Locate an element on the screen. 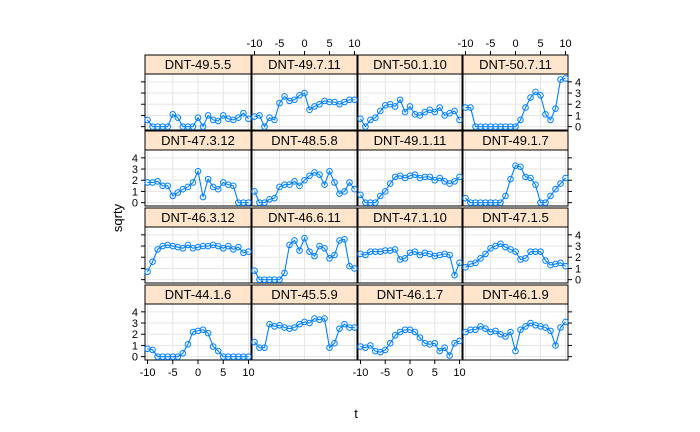  panel: DNT-50.1.10 is located at coordinates (410, 92).